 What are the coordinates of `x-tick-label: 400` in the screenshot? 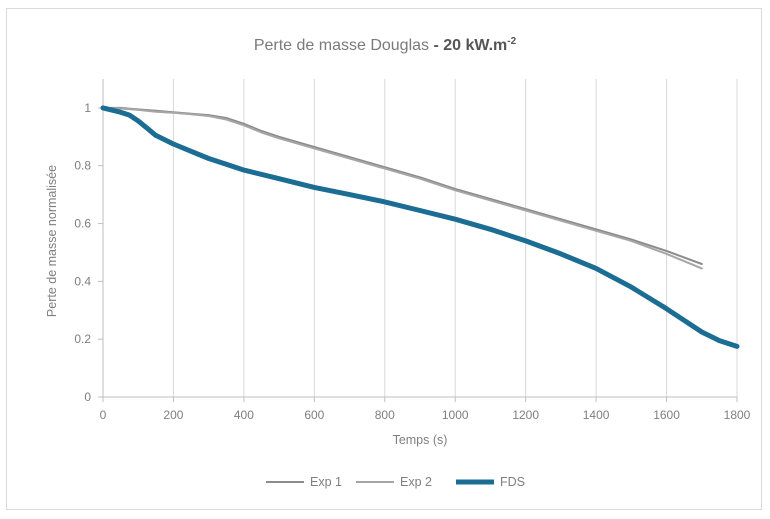 It's located at (244, 415).